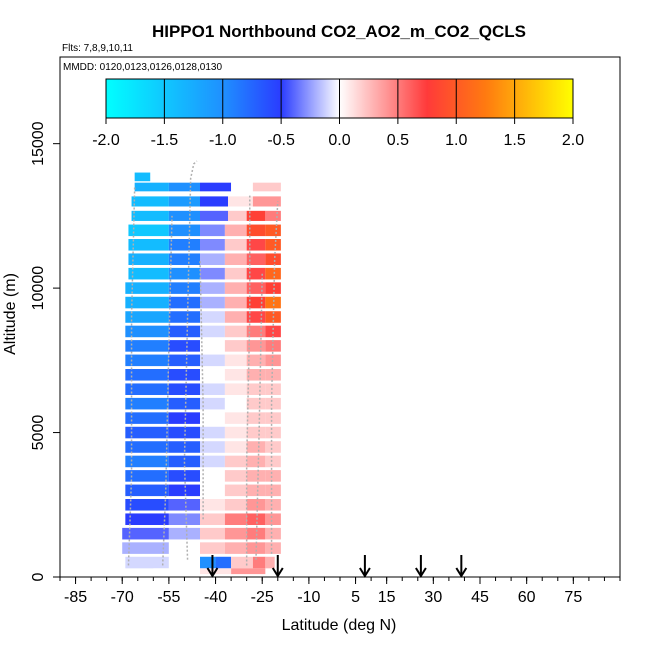 Image resolution: width=650 pixels, height=655 pixels. What do you see at coordinates (573, 140) in the screenshot?
I see `colorbar-tick-label: 2.0` at bounding box center [573, 140].